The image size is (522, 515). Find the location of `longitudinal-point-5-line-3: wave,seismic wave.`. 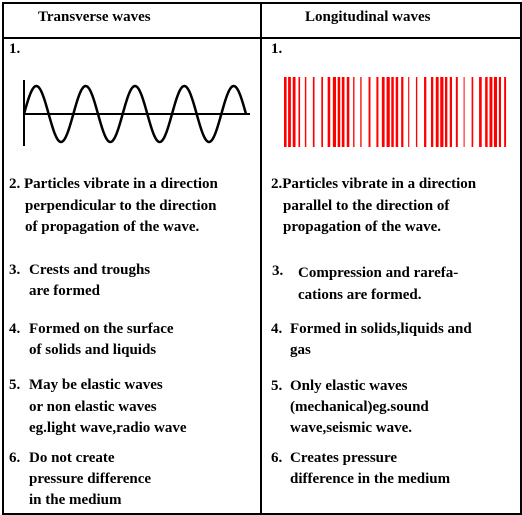

longitudinal-point-5-line-3: wave,seismic wave. is located at coordinates (351, 428).